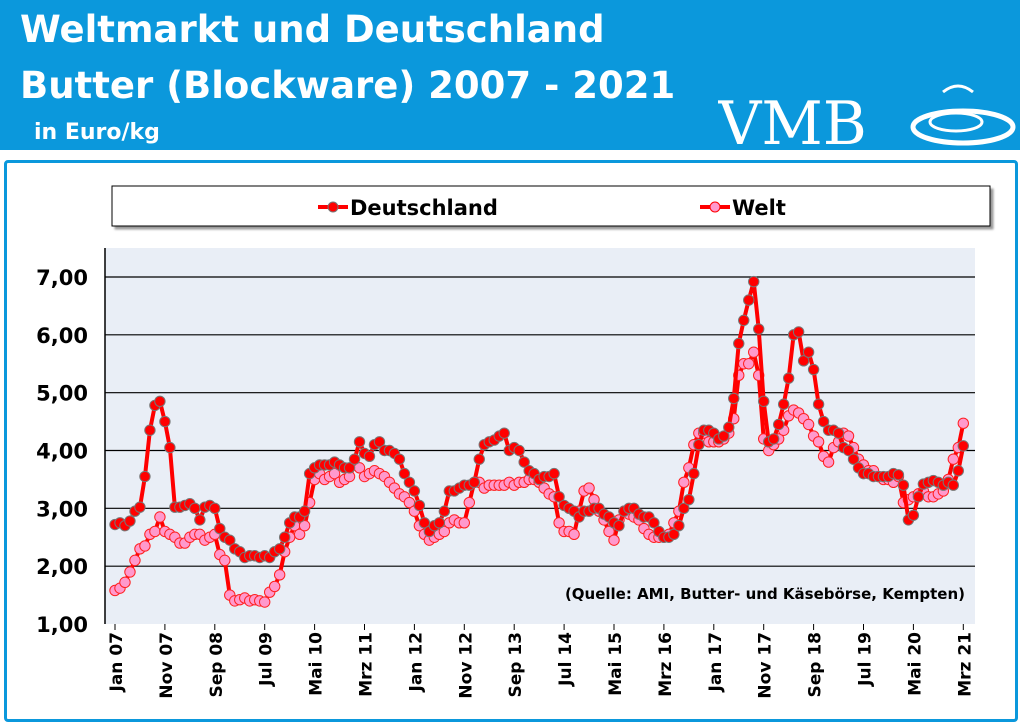  What do you see at coordinates (766, 665) in the screenshot?
I see `x-tick-label: Nov 17` at bounding box center [766, 665].